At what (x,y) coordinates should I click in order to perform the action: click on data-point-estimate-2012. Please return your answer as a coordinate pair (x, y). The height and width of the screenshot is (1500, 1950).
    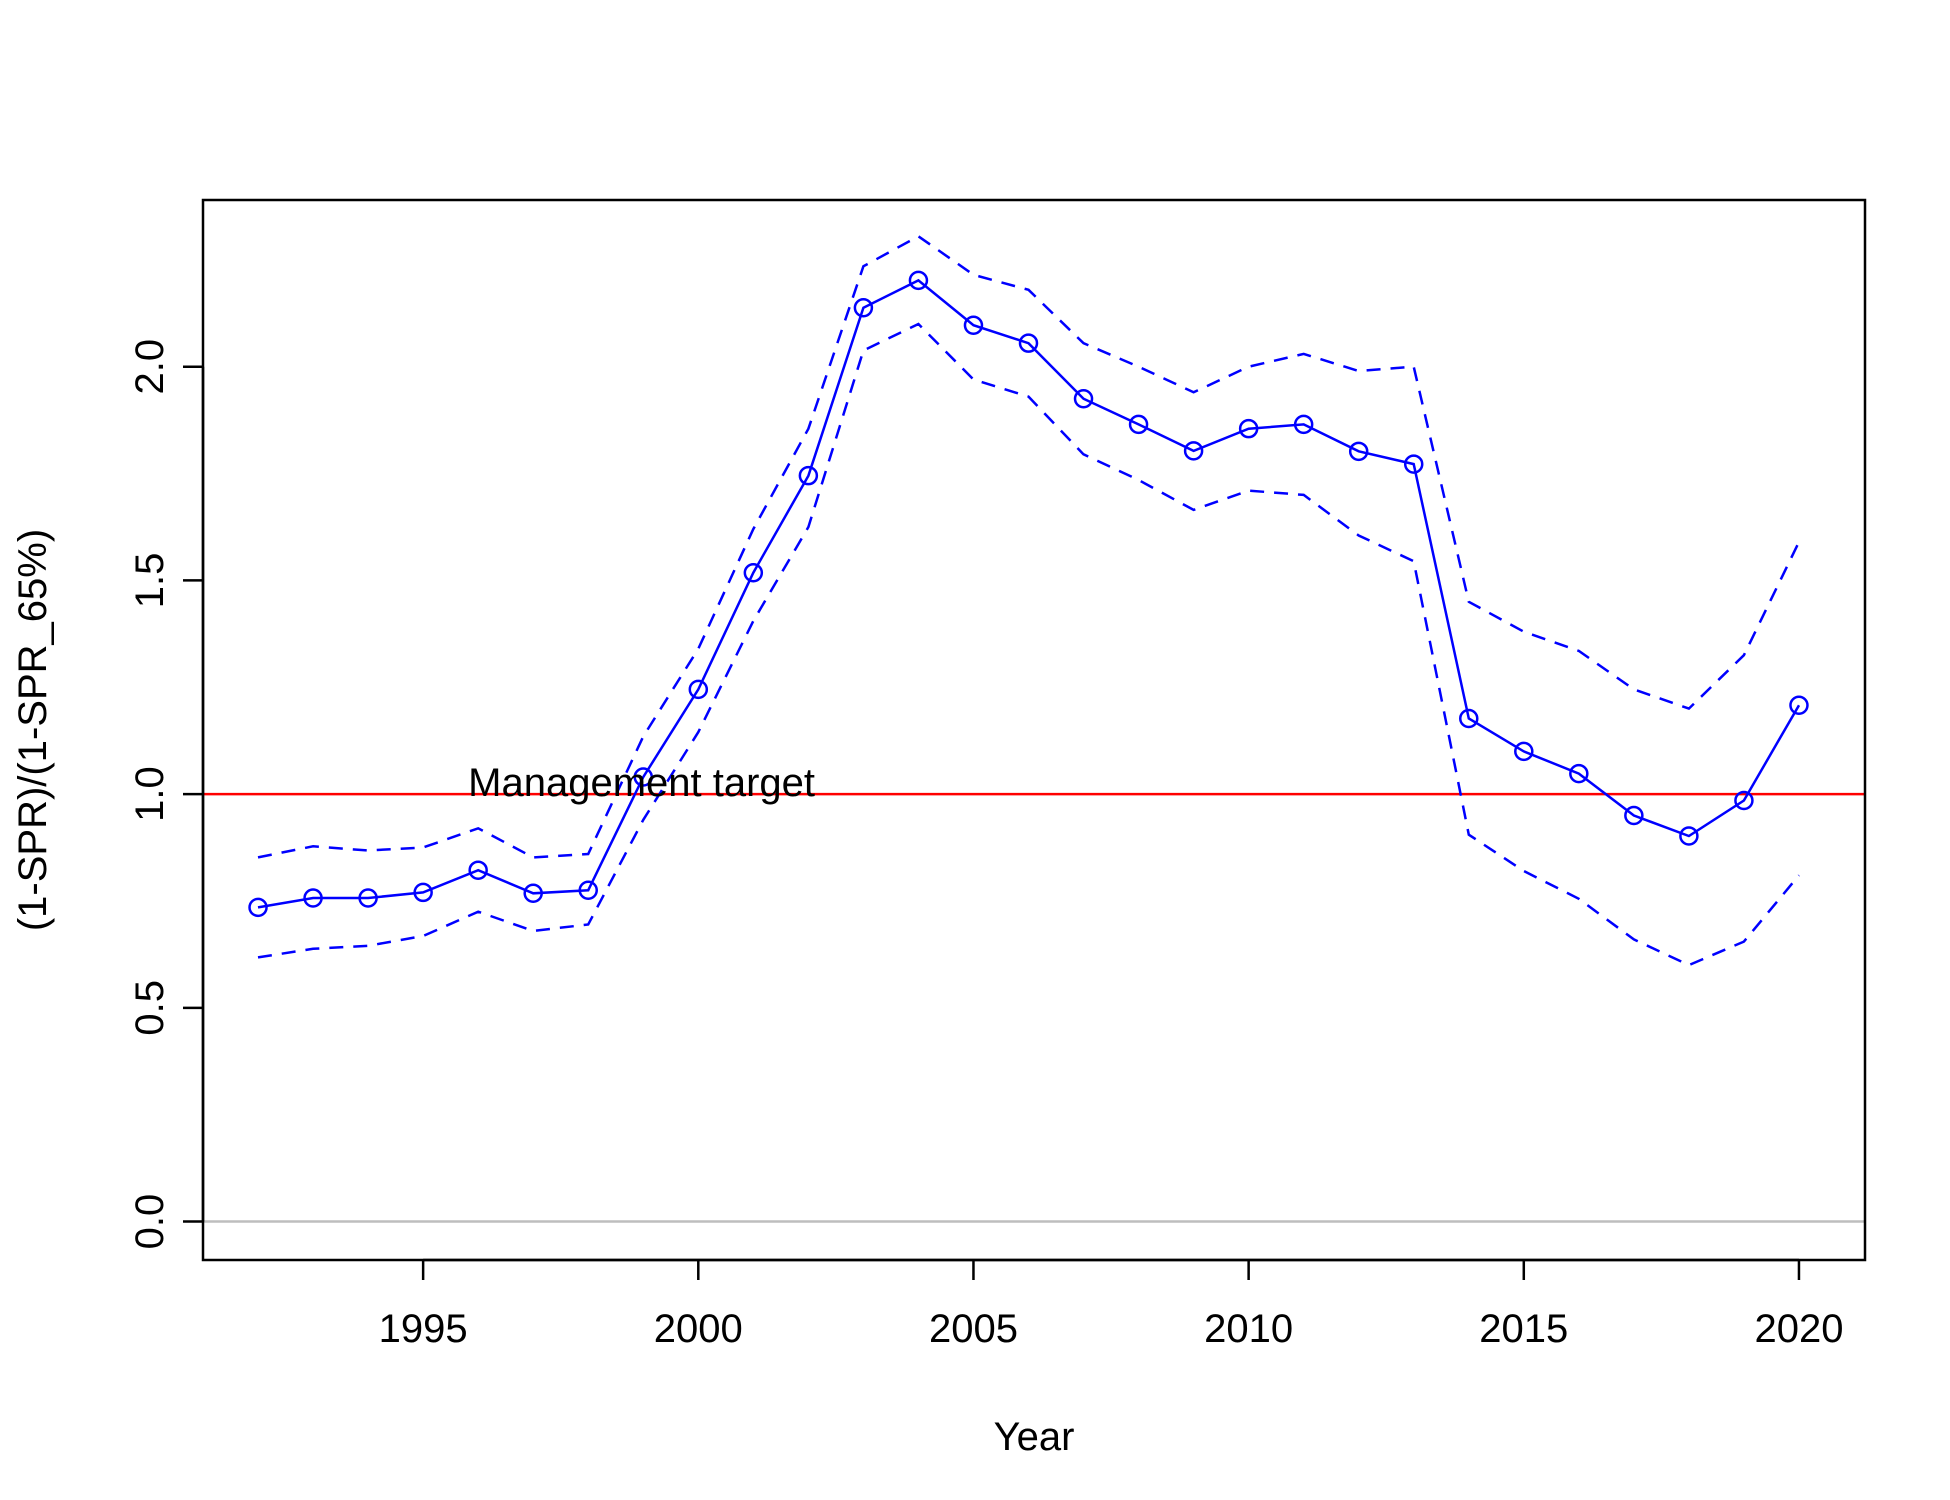
    Looking at the image, I should click on (1358, 451).